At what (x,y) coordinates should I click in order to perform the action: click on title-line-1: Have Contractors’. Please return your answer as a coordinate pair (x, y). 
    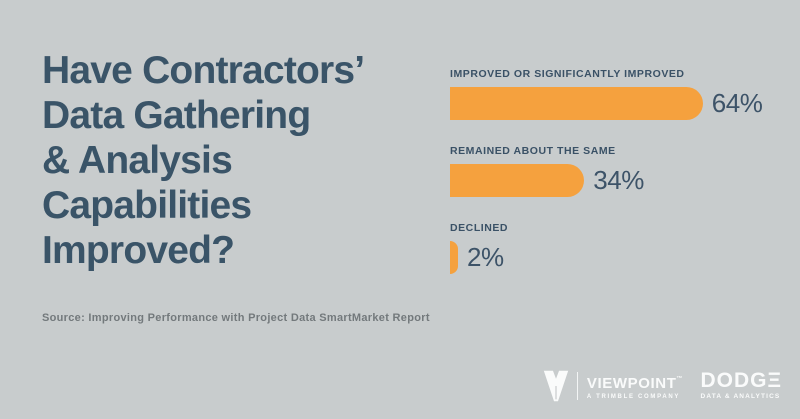
    Looking at the image, I should click on (203, 70).